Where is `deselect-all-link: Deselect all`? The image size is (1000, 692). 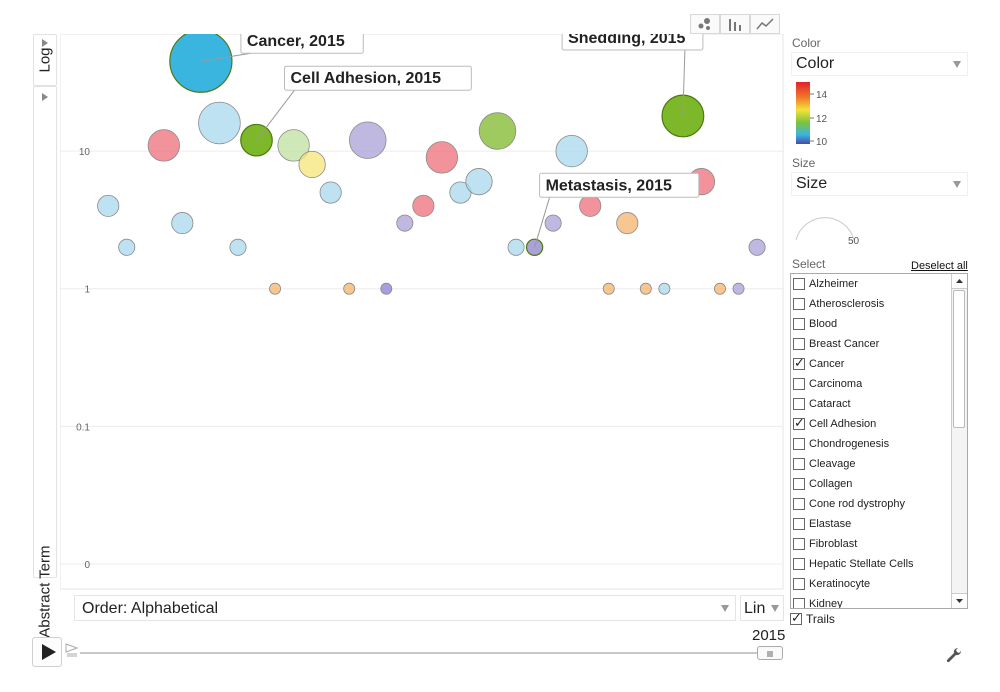
deselect-all-link: Deselect all is located at coordinates (939, 266).